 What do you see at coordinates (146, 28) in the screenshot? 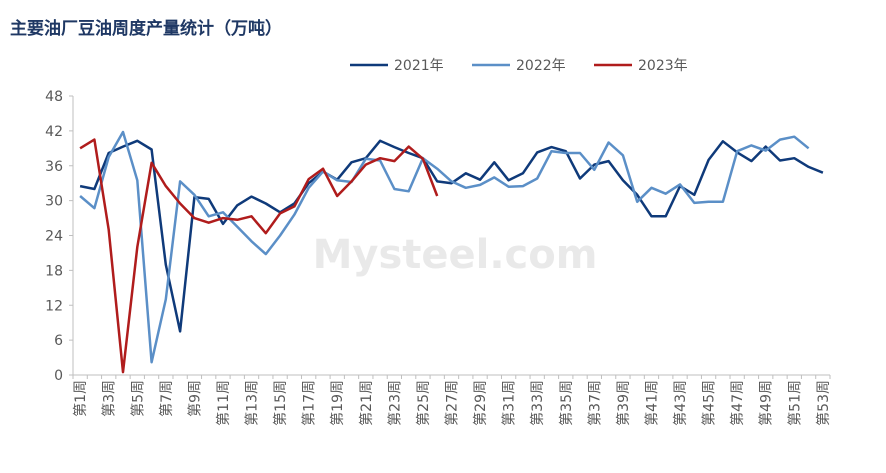
I see `chart-title: 主要油厂豆油周度产量统计（万吨）` at bounding box center [146, 28].